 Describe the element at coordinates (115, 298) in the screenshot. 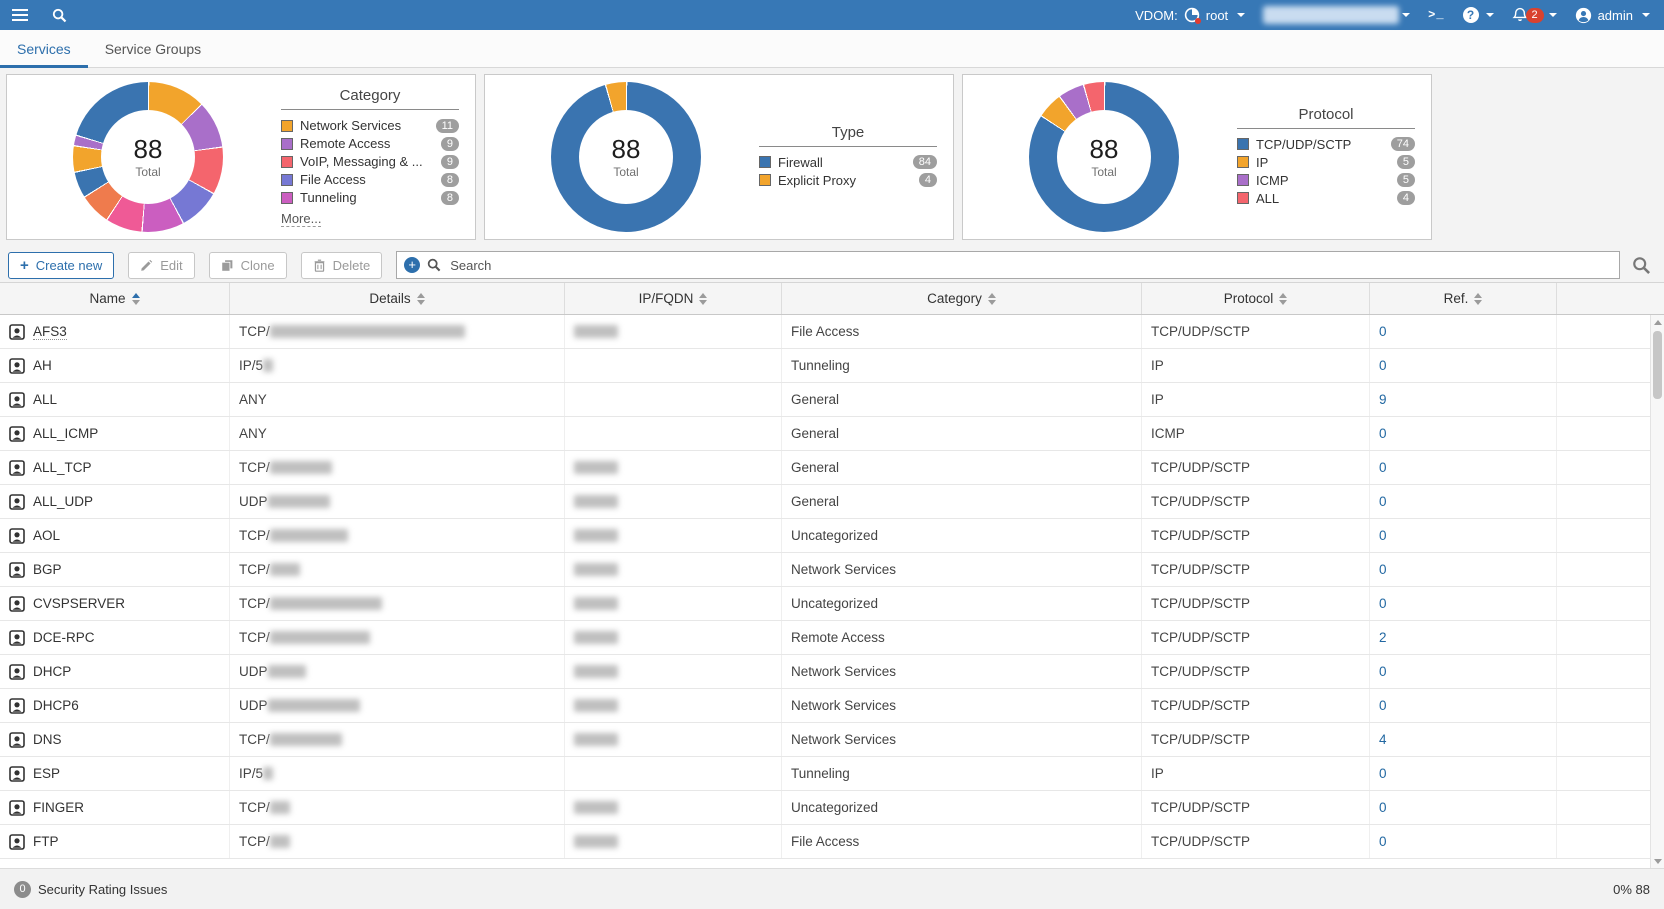

I see `column-header-name: Name` at that location.